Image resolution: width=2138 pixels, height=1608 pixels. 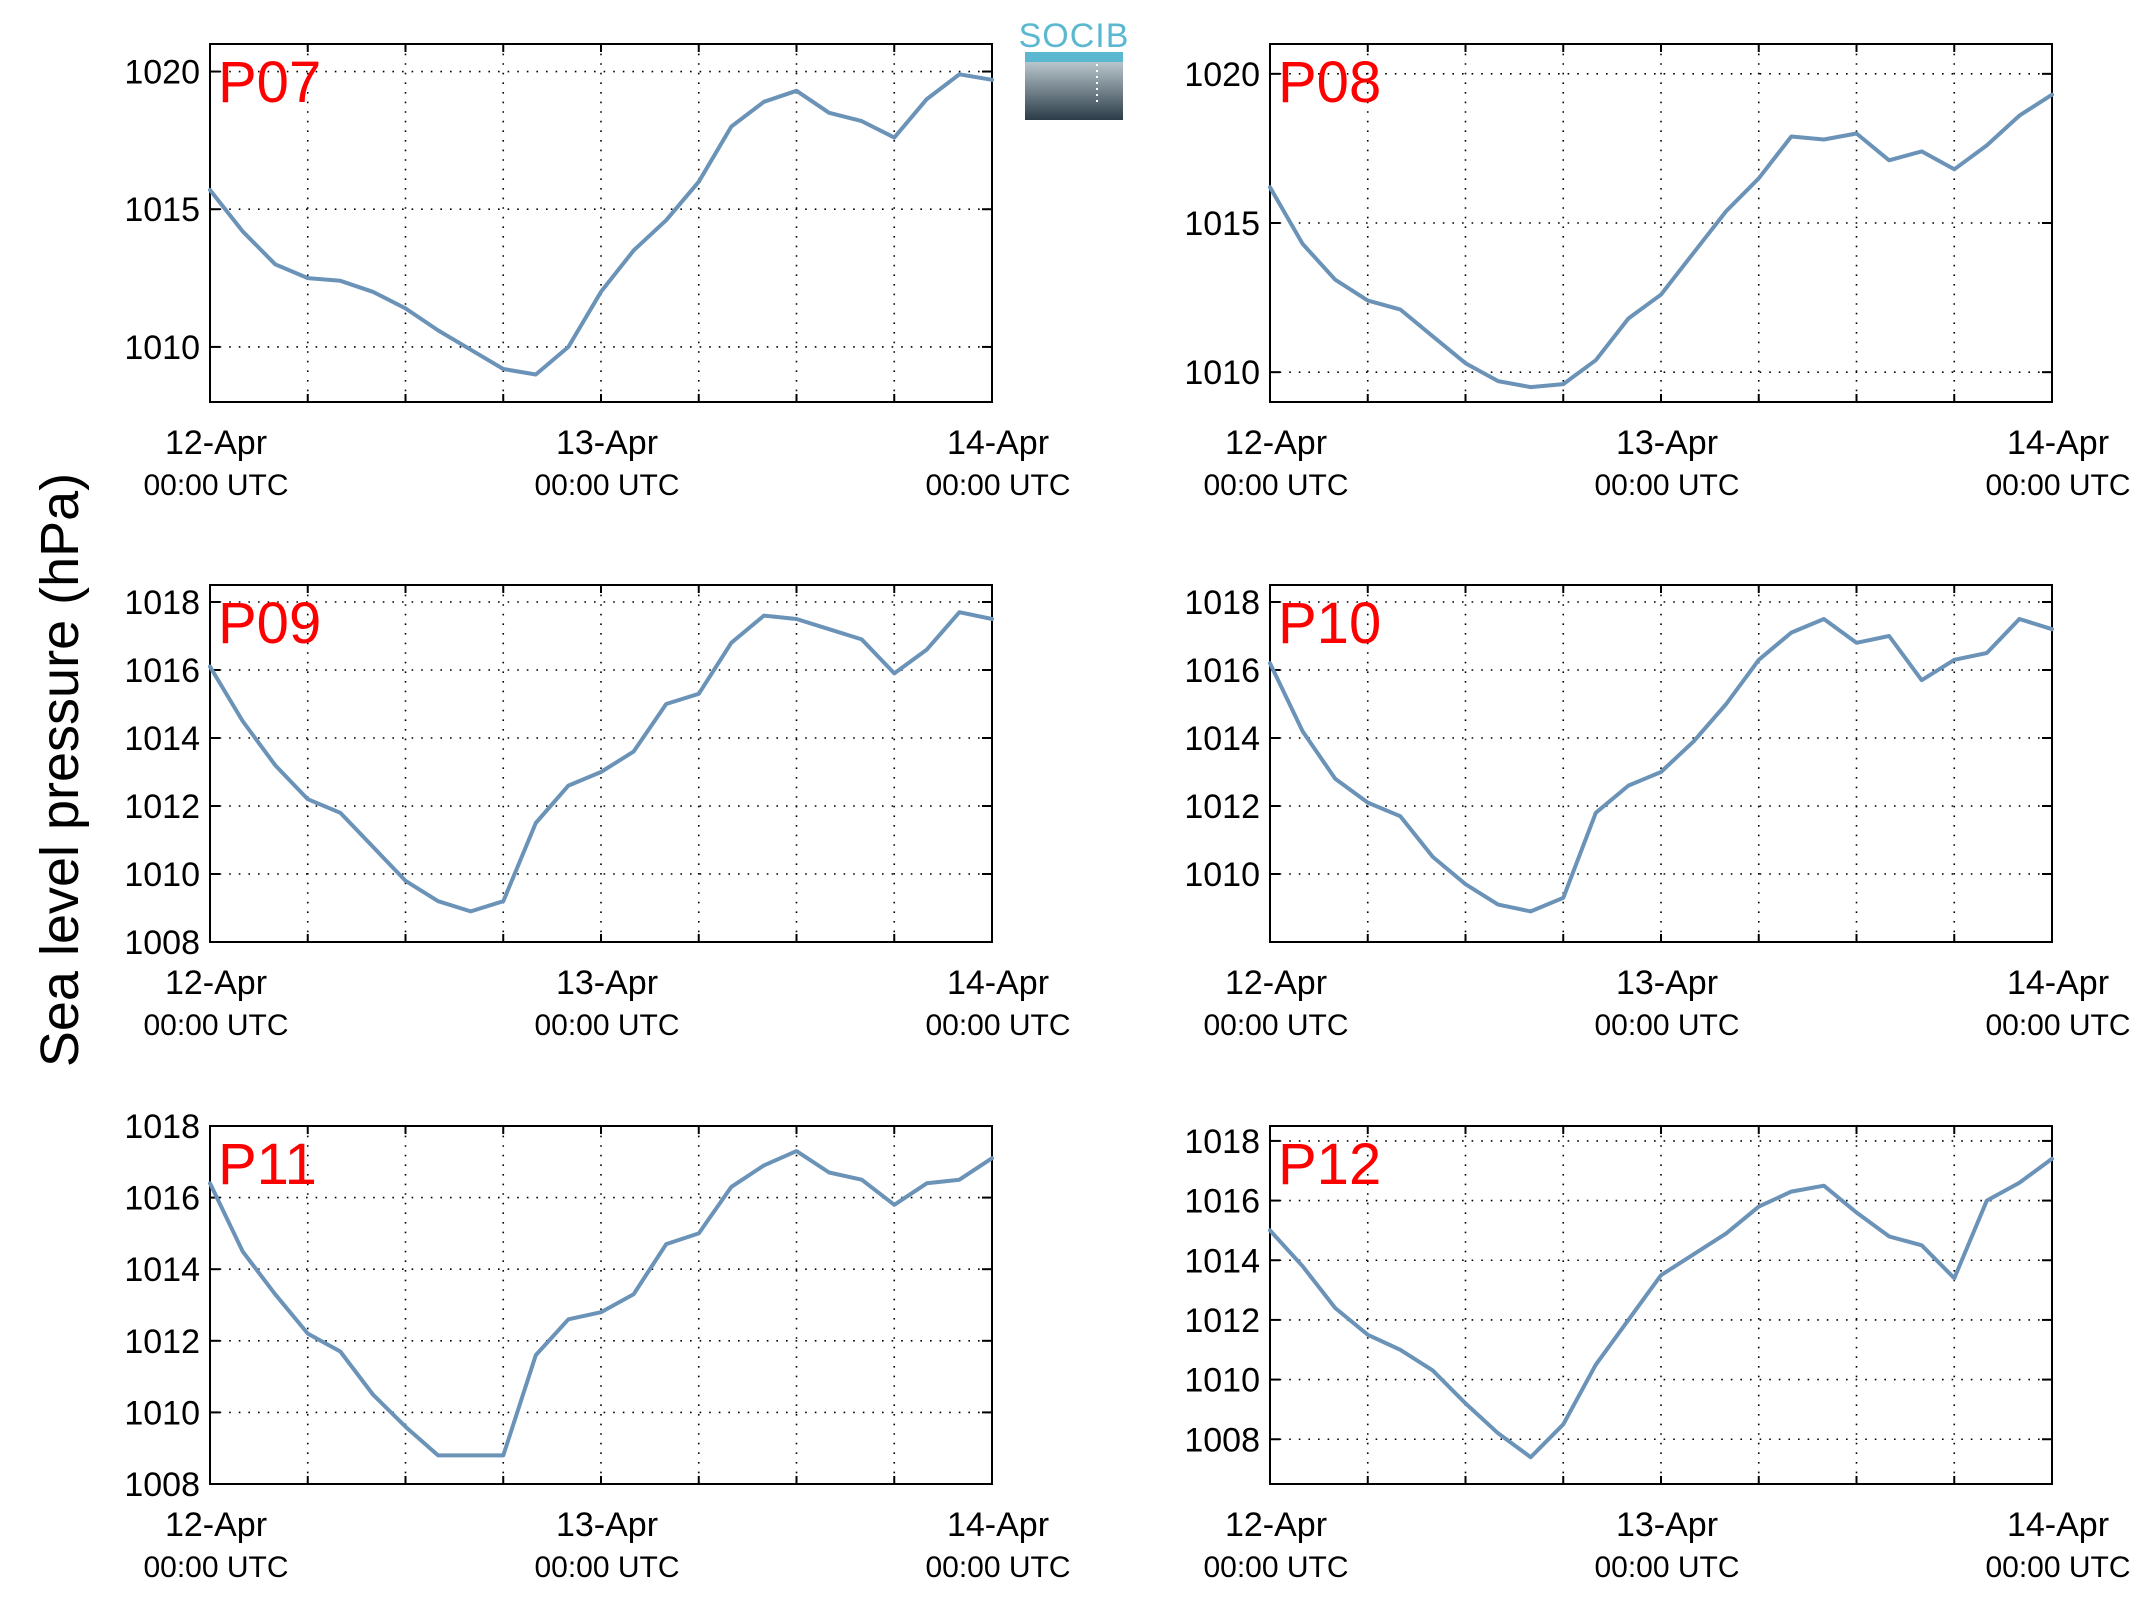 I want to click on pressure-line-p07, so click(x=601, y=224).